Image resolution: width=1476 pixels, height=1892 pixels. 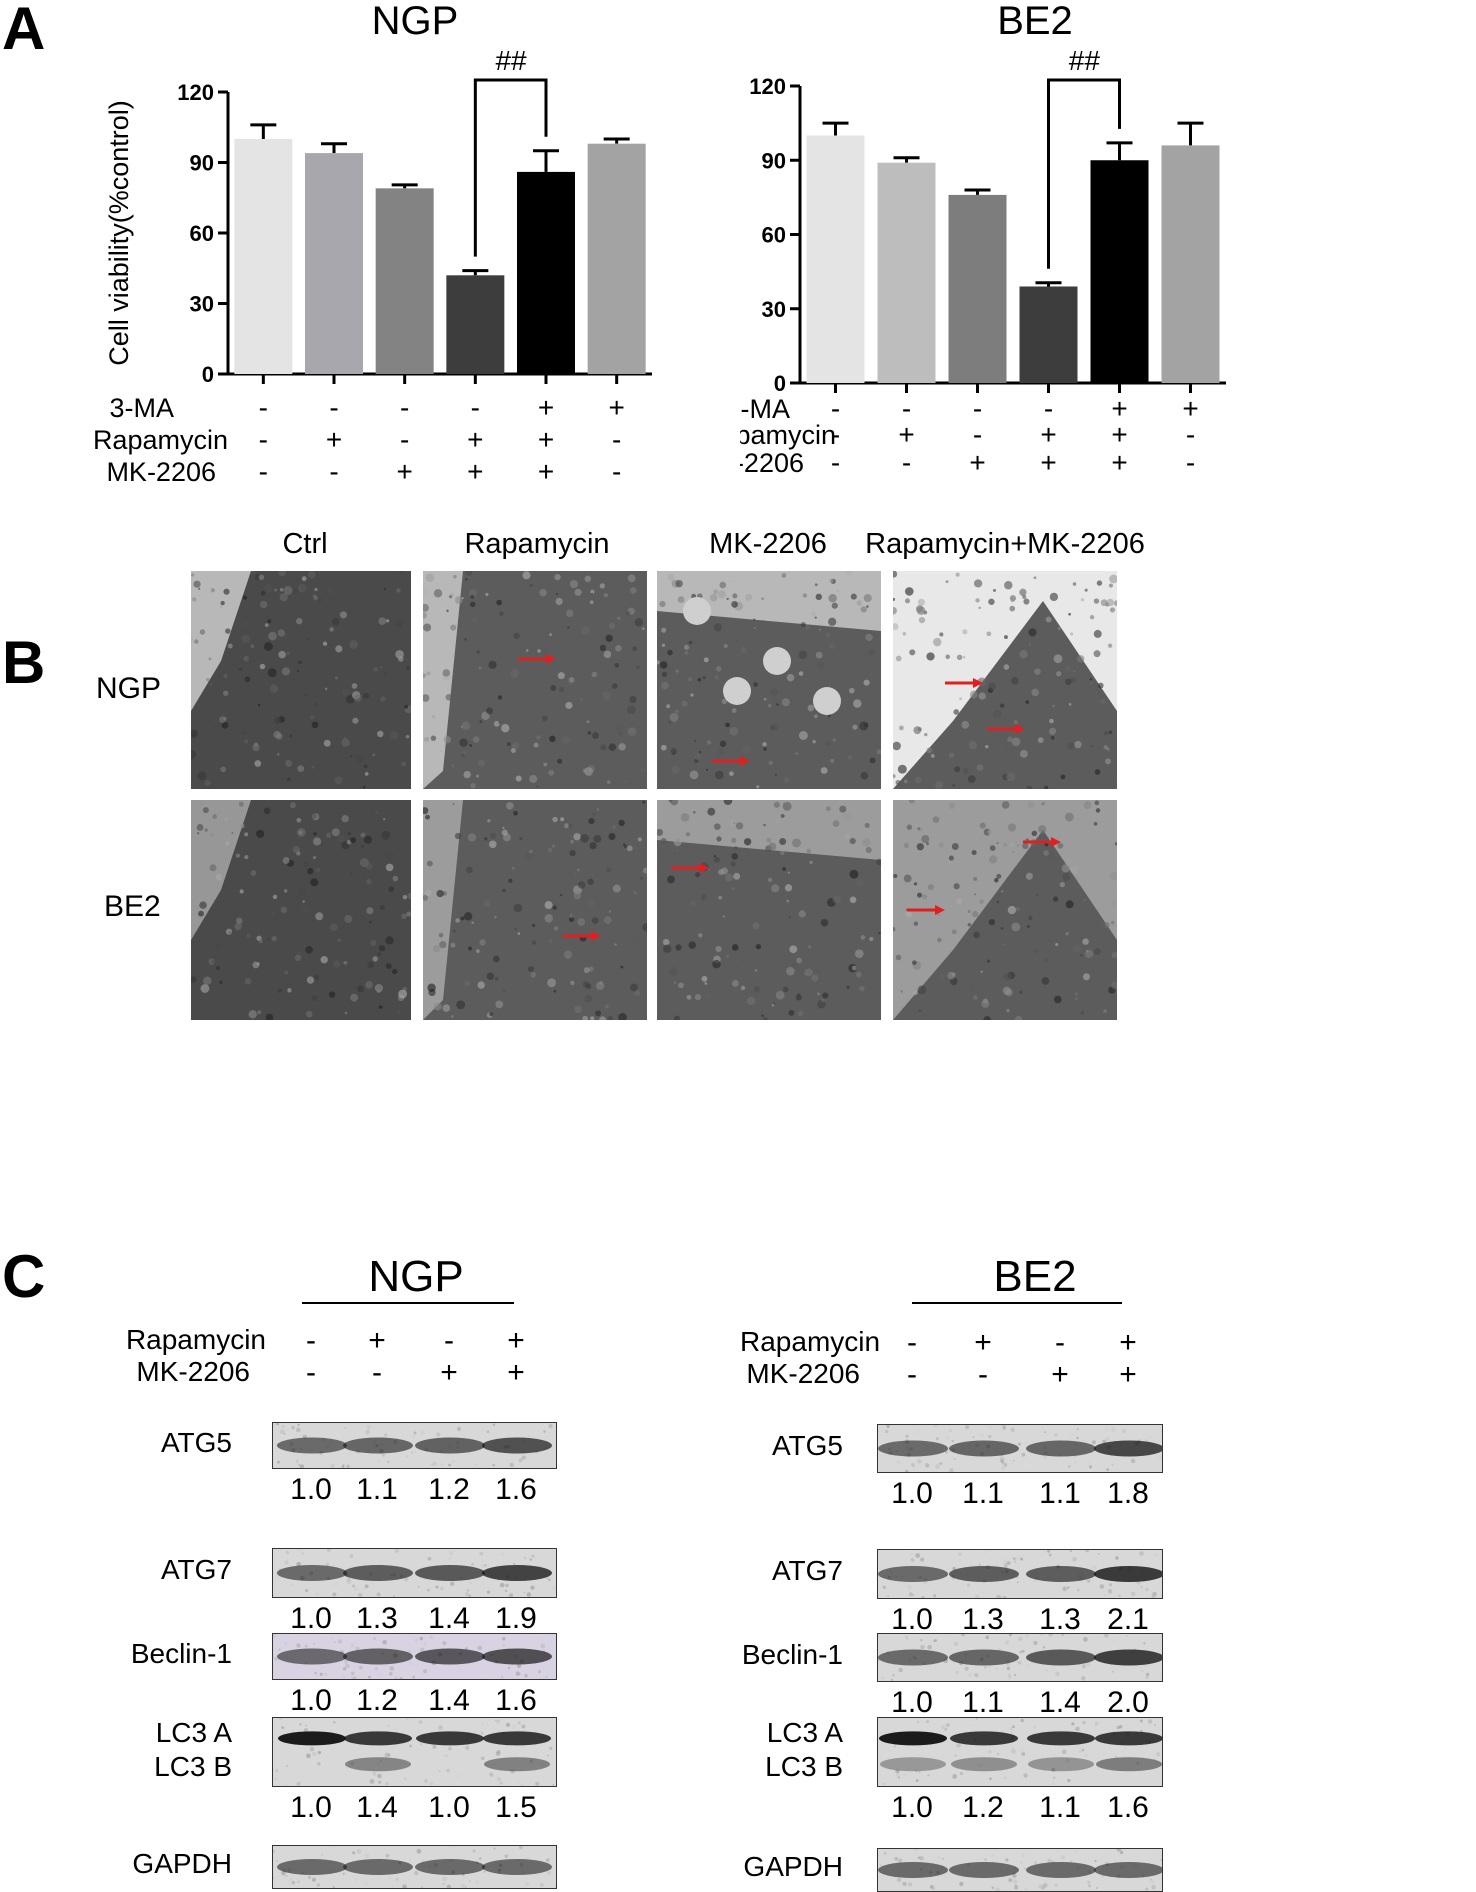 I want to click on blot-title: BE2, so click(x=1035, y=1276).